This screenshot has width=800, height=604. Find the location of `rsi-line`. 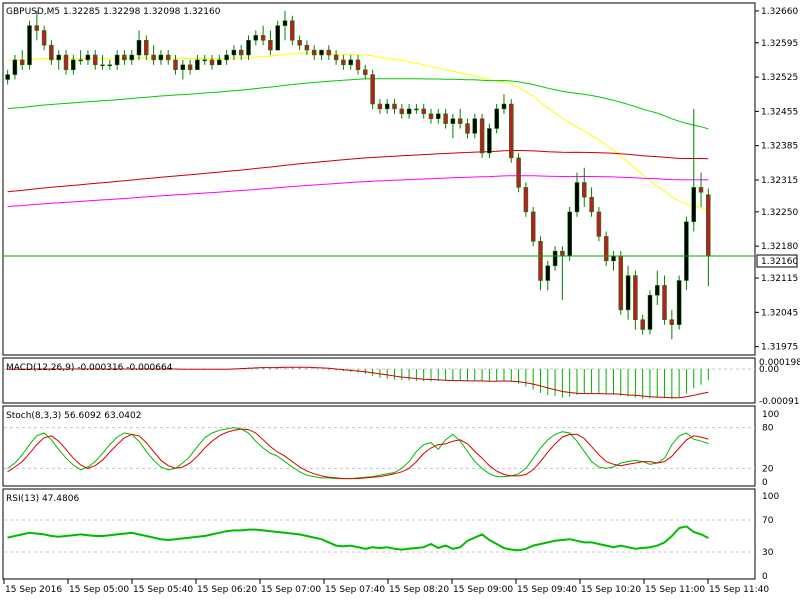

rsi-line is located at coordinates (358, 538).